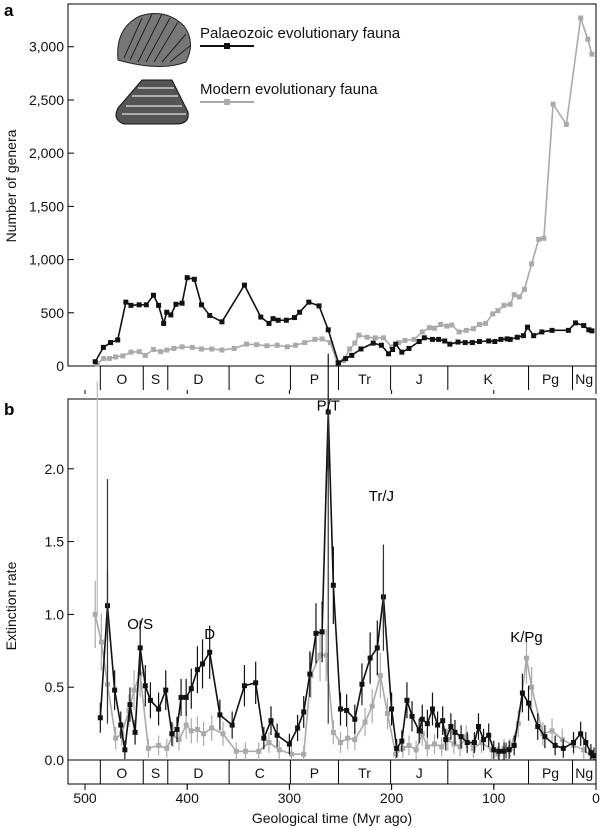 The width and height of the screenshot is (600, 828). Describe the element at coordinates (290, 798) in the screenshot. I see `panel-b-x-tick-label: 300` at that location.